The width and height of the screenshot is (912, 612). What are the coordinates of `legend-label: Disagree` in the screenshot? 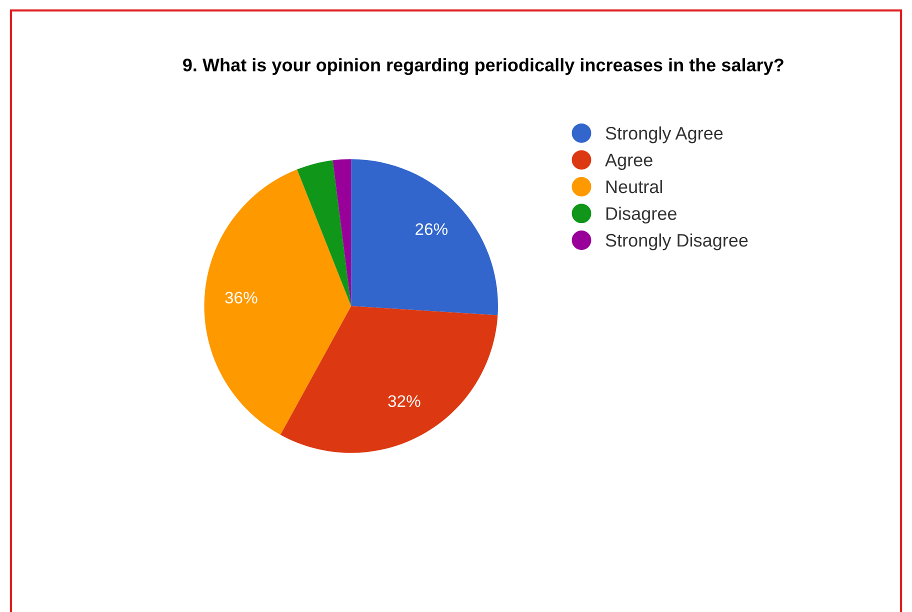 It's located at (641, 215).